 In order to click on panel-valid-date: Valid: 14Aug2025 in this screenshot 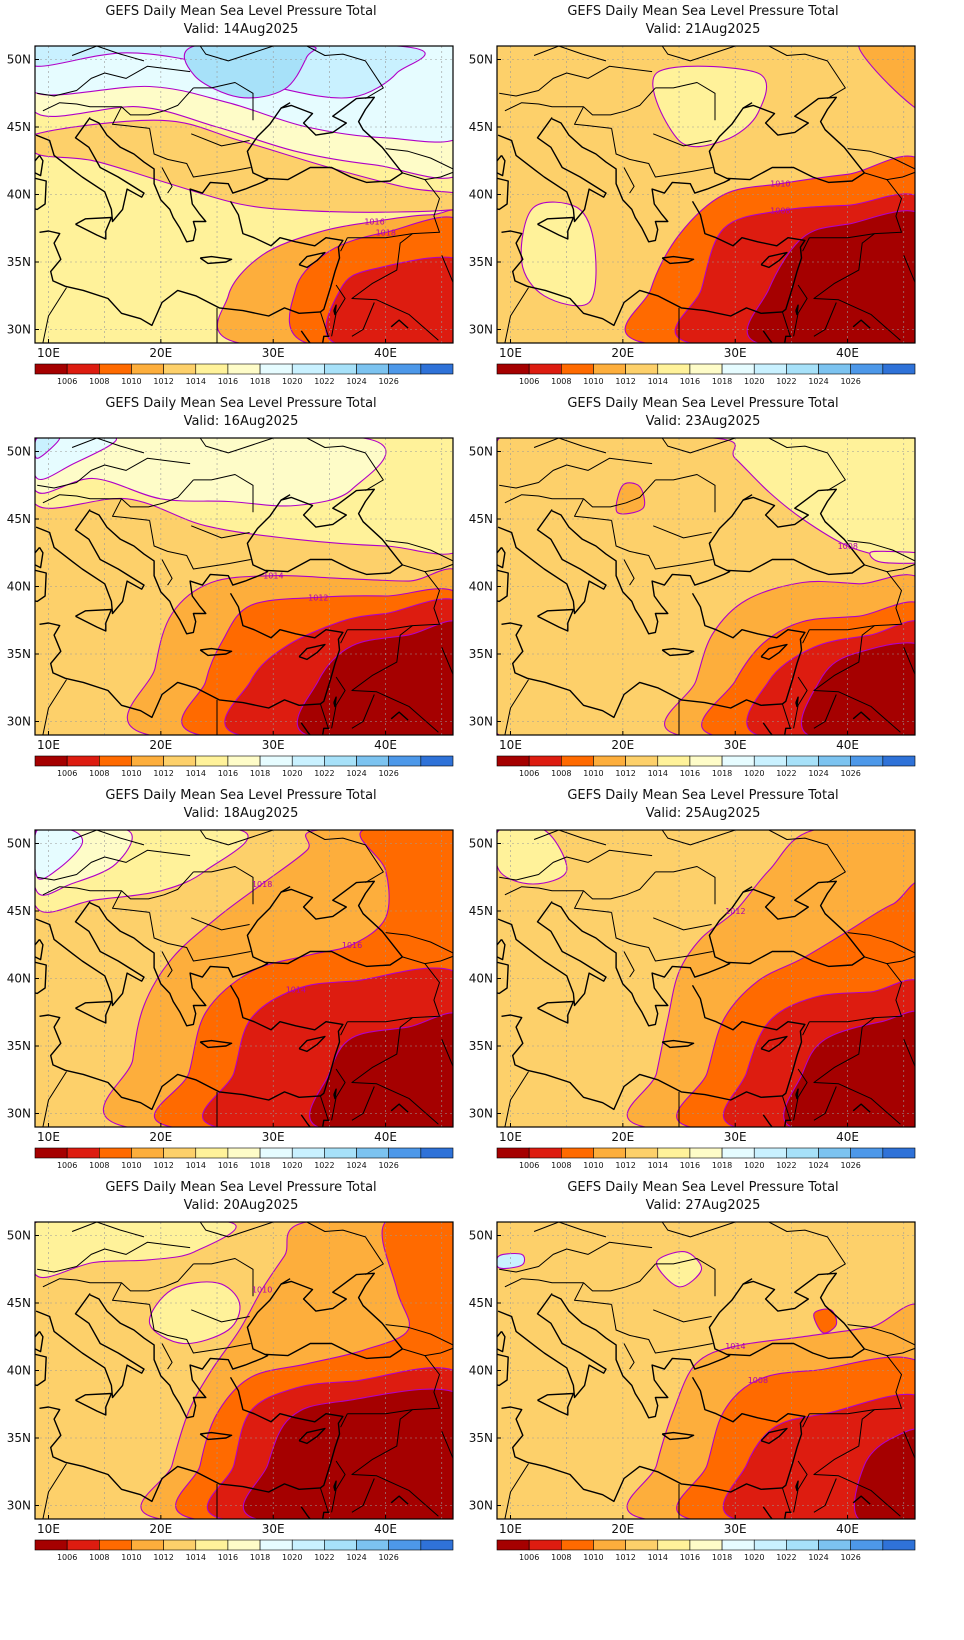, I will do `click(241, 29)`.